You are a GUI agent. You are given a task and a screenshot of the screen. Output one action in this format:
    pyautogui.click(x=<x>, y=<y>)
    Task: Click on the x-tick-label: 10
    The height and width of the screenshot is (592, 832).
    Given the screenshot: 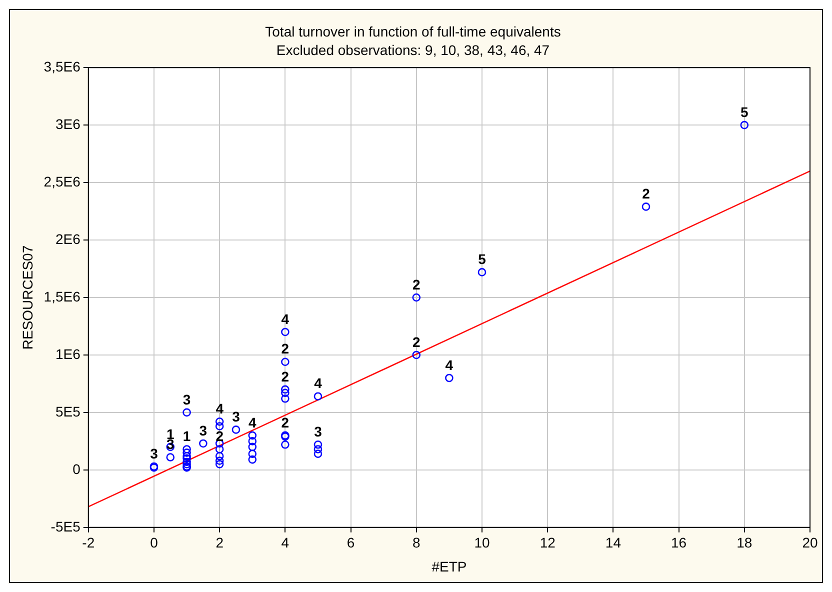 What is the action you would take?
    pyautogui.click(x=482, y=542)
    